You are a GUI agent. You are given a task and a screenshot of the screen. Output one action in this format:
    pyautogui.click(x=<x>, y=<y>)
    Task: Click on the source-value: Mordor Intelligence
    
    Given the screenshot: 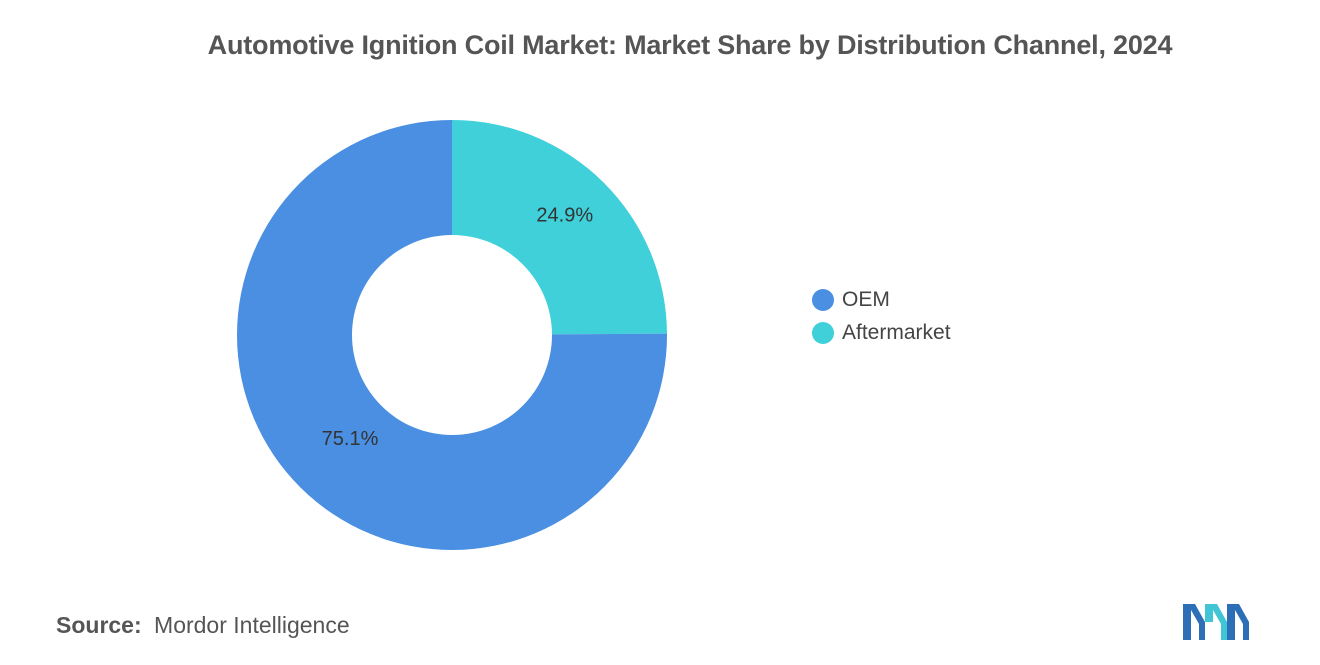 What is the action you would take?
    pyautogui.click(x=252, y=625)
    